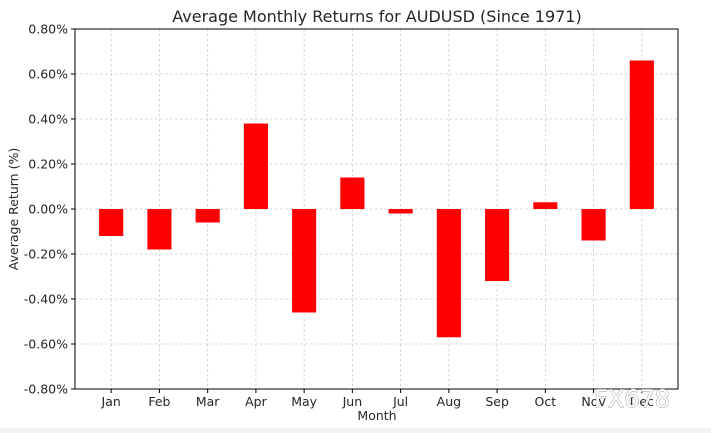 This screenshot has width=711, height=433. What do you see at coordinates (159, 229) in the screenshot?
I see `bar-feb` at bounding box center [159, 229].